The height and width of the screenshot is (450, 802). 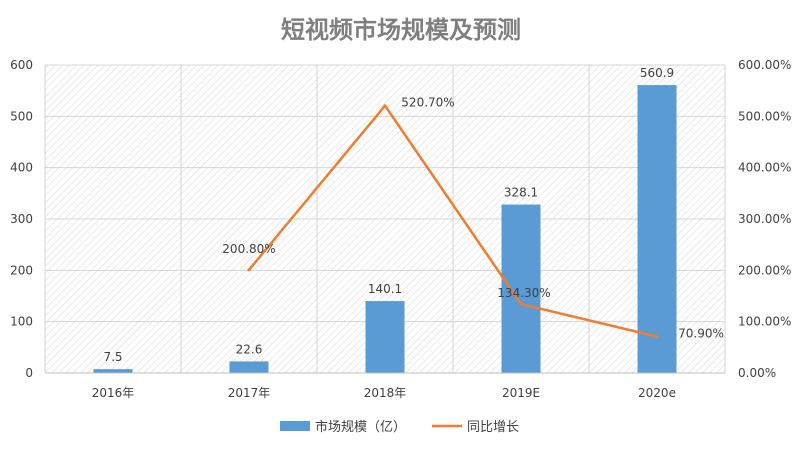 What do you see at coordinates (521, 193) in the screenshot?
I see `bar-value-label: 328.1` at bounding box center [521, 193].